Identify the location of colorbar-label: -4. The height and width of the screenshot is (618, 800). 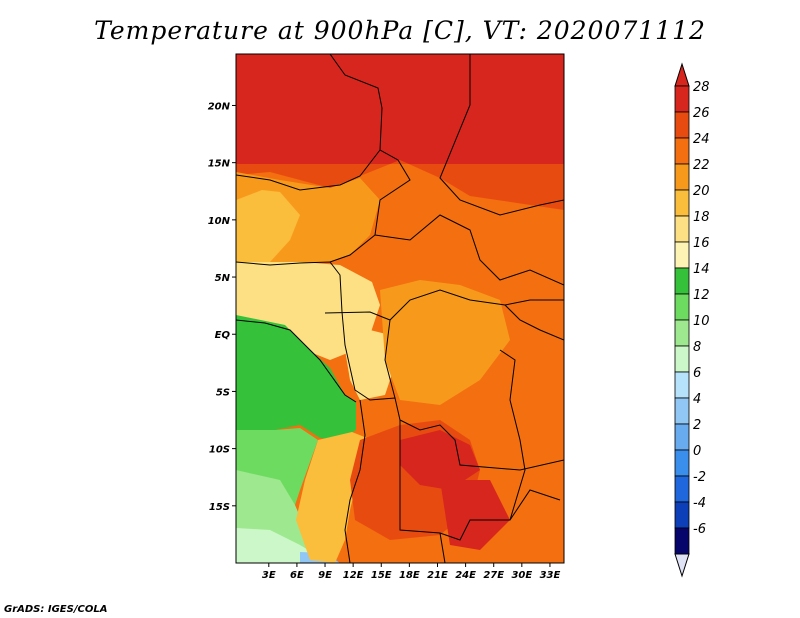
(699, 503).